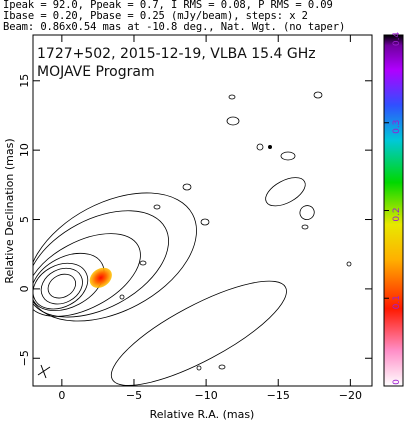  Describe the element at coordinates (24, 81) in the screenshot. I see `y-tick-label: 15` at that location.